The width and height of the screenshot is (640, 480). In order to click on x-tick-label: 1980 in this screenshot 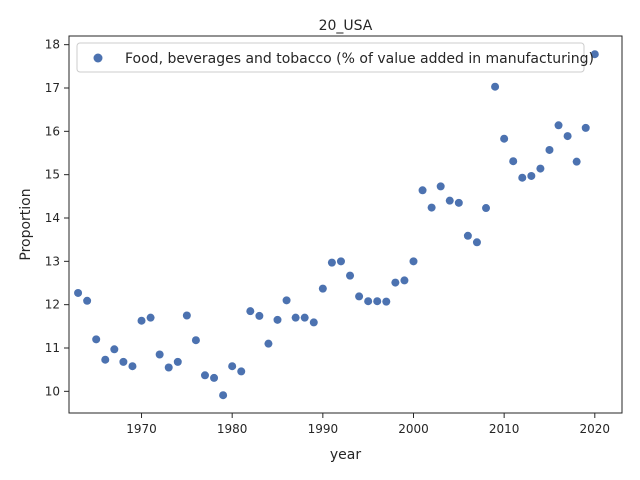, I will do `click(232, 429)`.